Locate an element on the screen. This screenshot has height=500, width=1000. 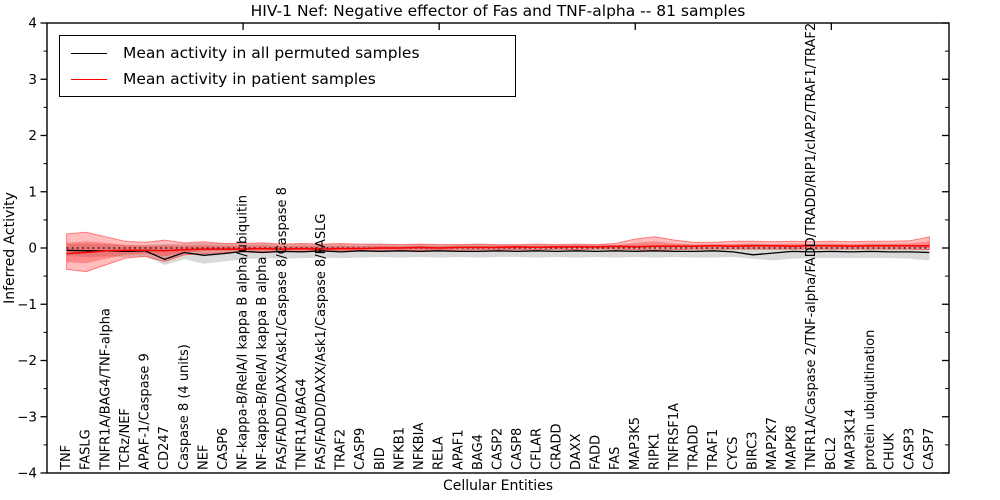
x-category-label: TNF is located at coordinates (66, 458).